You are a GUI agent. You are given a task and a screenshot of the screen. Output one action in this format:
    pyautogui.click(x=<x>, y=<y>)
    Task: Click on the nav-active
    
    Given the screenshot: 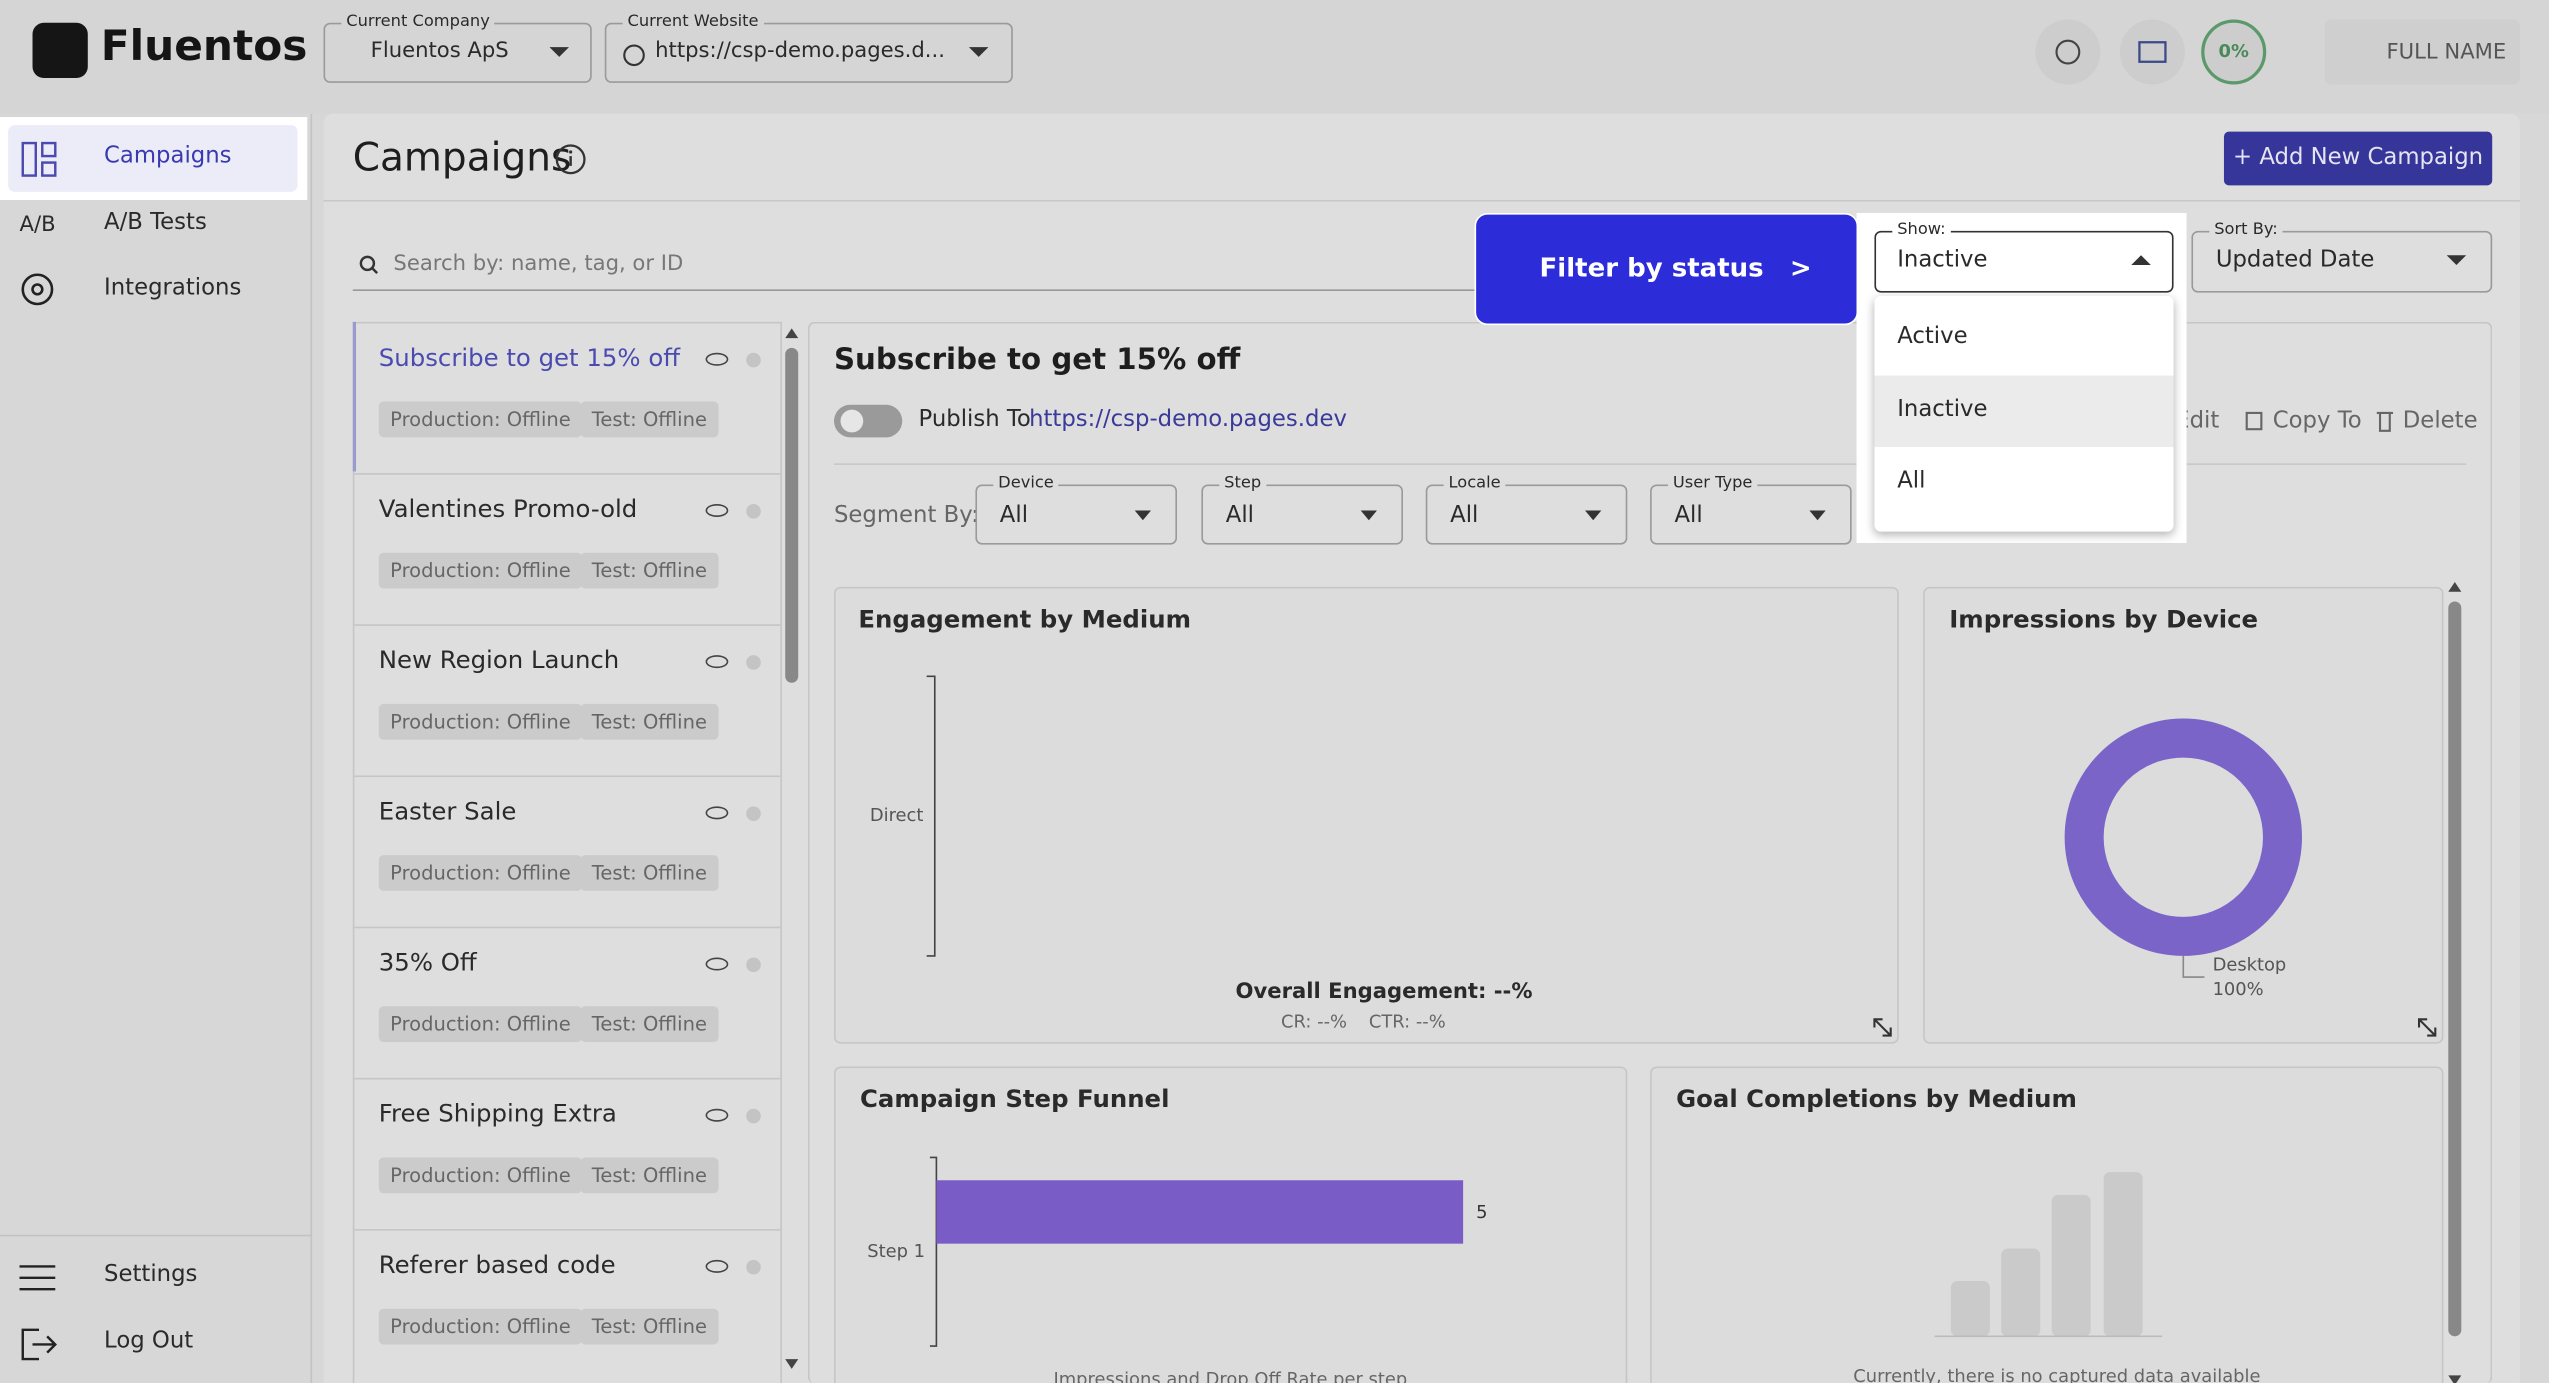 What is the action you would take?
    pyautogui.click(x=153, y=158)
    